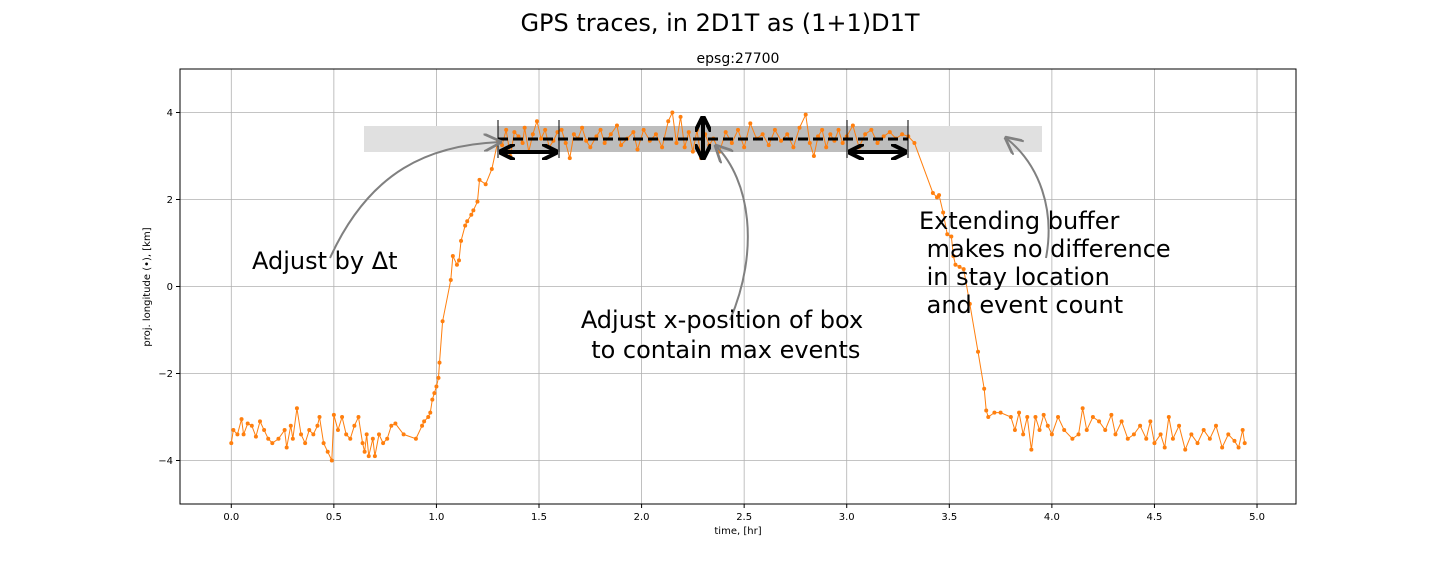 This screenshot has height=576, width=1440. I want to click on x-tick-label: 4.5, so click(1154, 517).